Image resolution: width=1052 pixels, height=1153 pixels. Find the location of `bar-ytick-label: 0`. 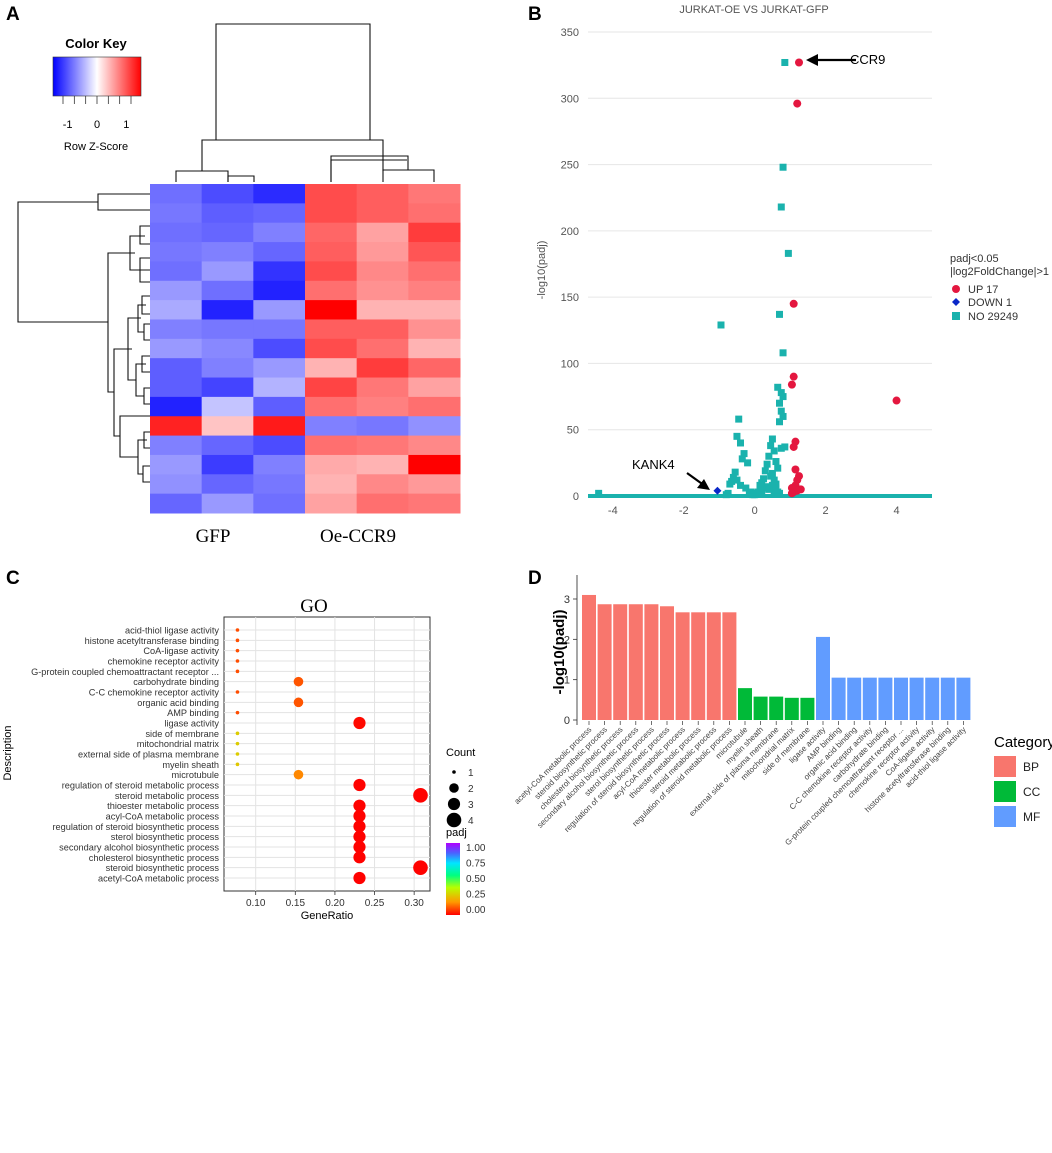

bar-ytick-label: 0 is located at coordinates (567, 721).